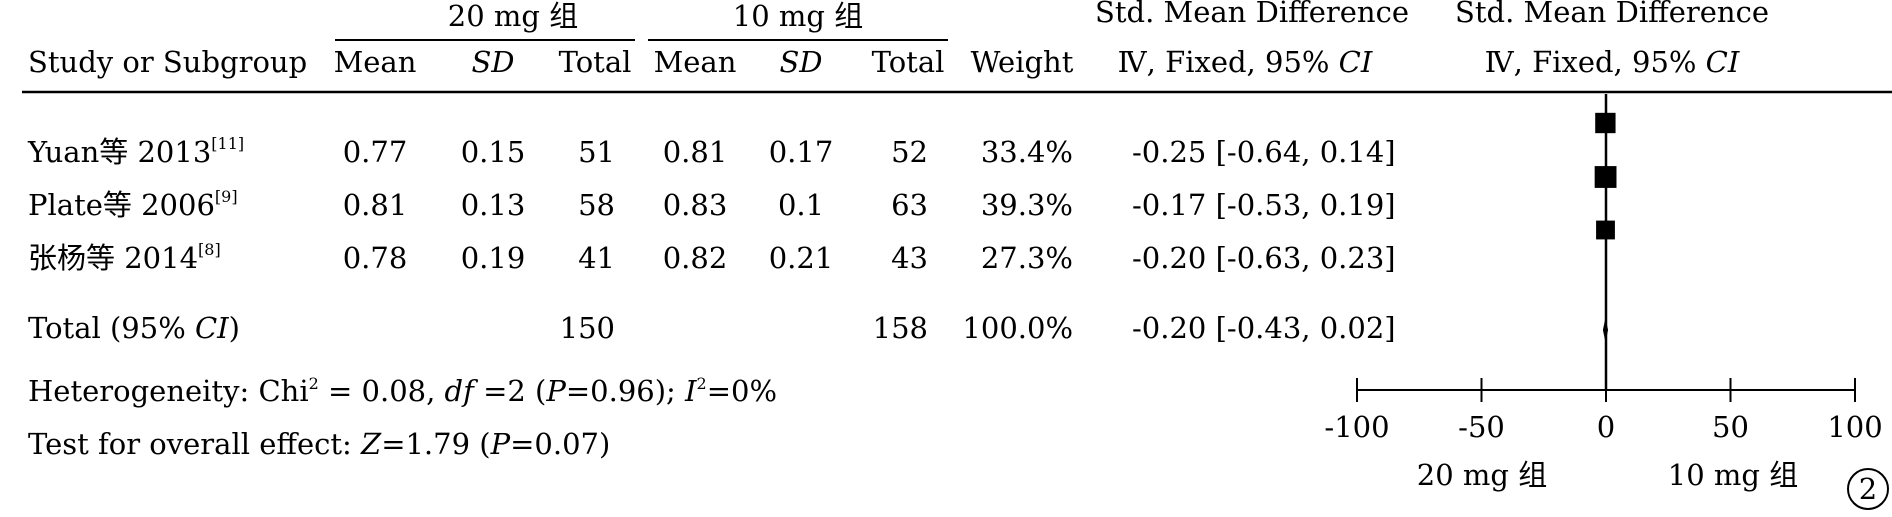 Image resolution: width=1892 pixels, height=517 pixels. What do you see at coordinates (1854, 427) in the screenshot?
I see `x-tick-label: 100` at bounding box center [1854, 427].